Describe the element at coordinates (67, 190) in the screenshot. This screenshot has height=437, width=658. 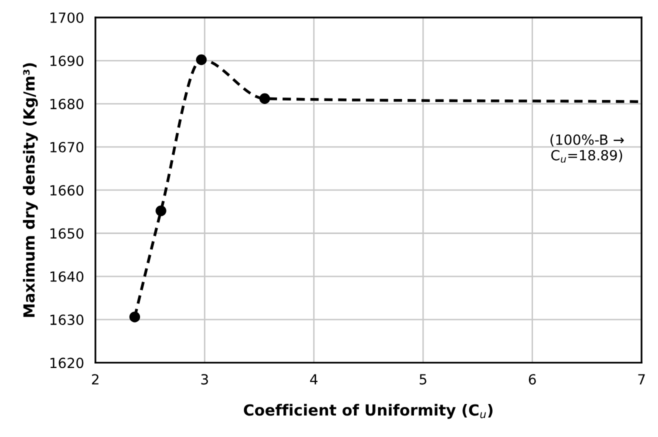
I see `y-tick-label: 1660` at that location.